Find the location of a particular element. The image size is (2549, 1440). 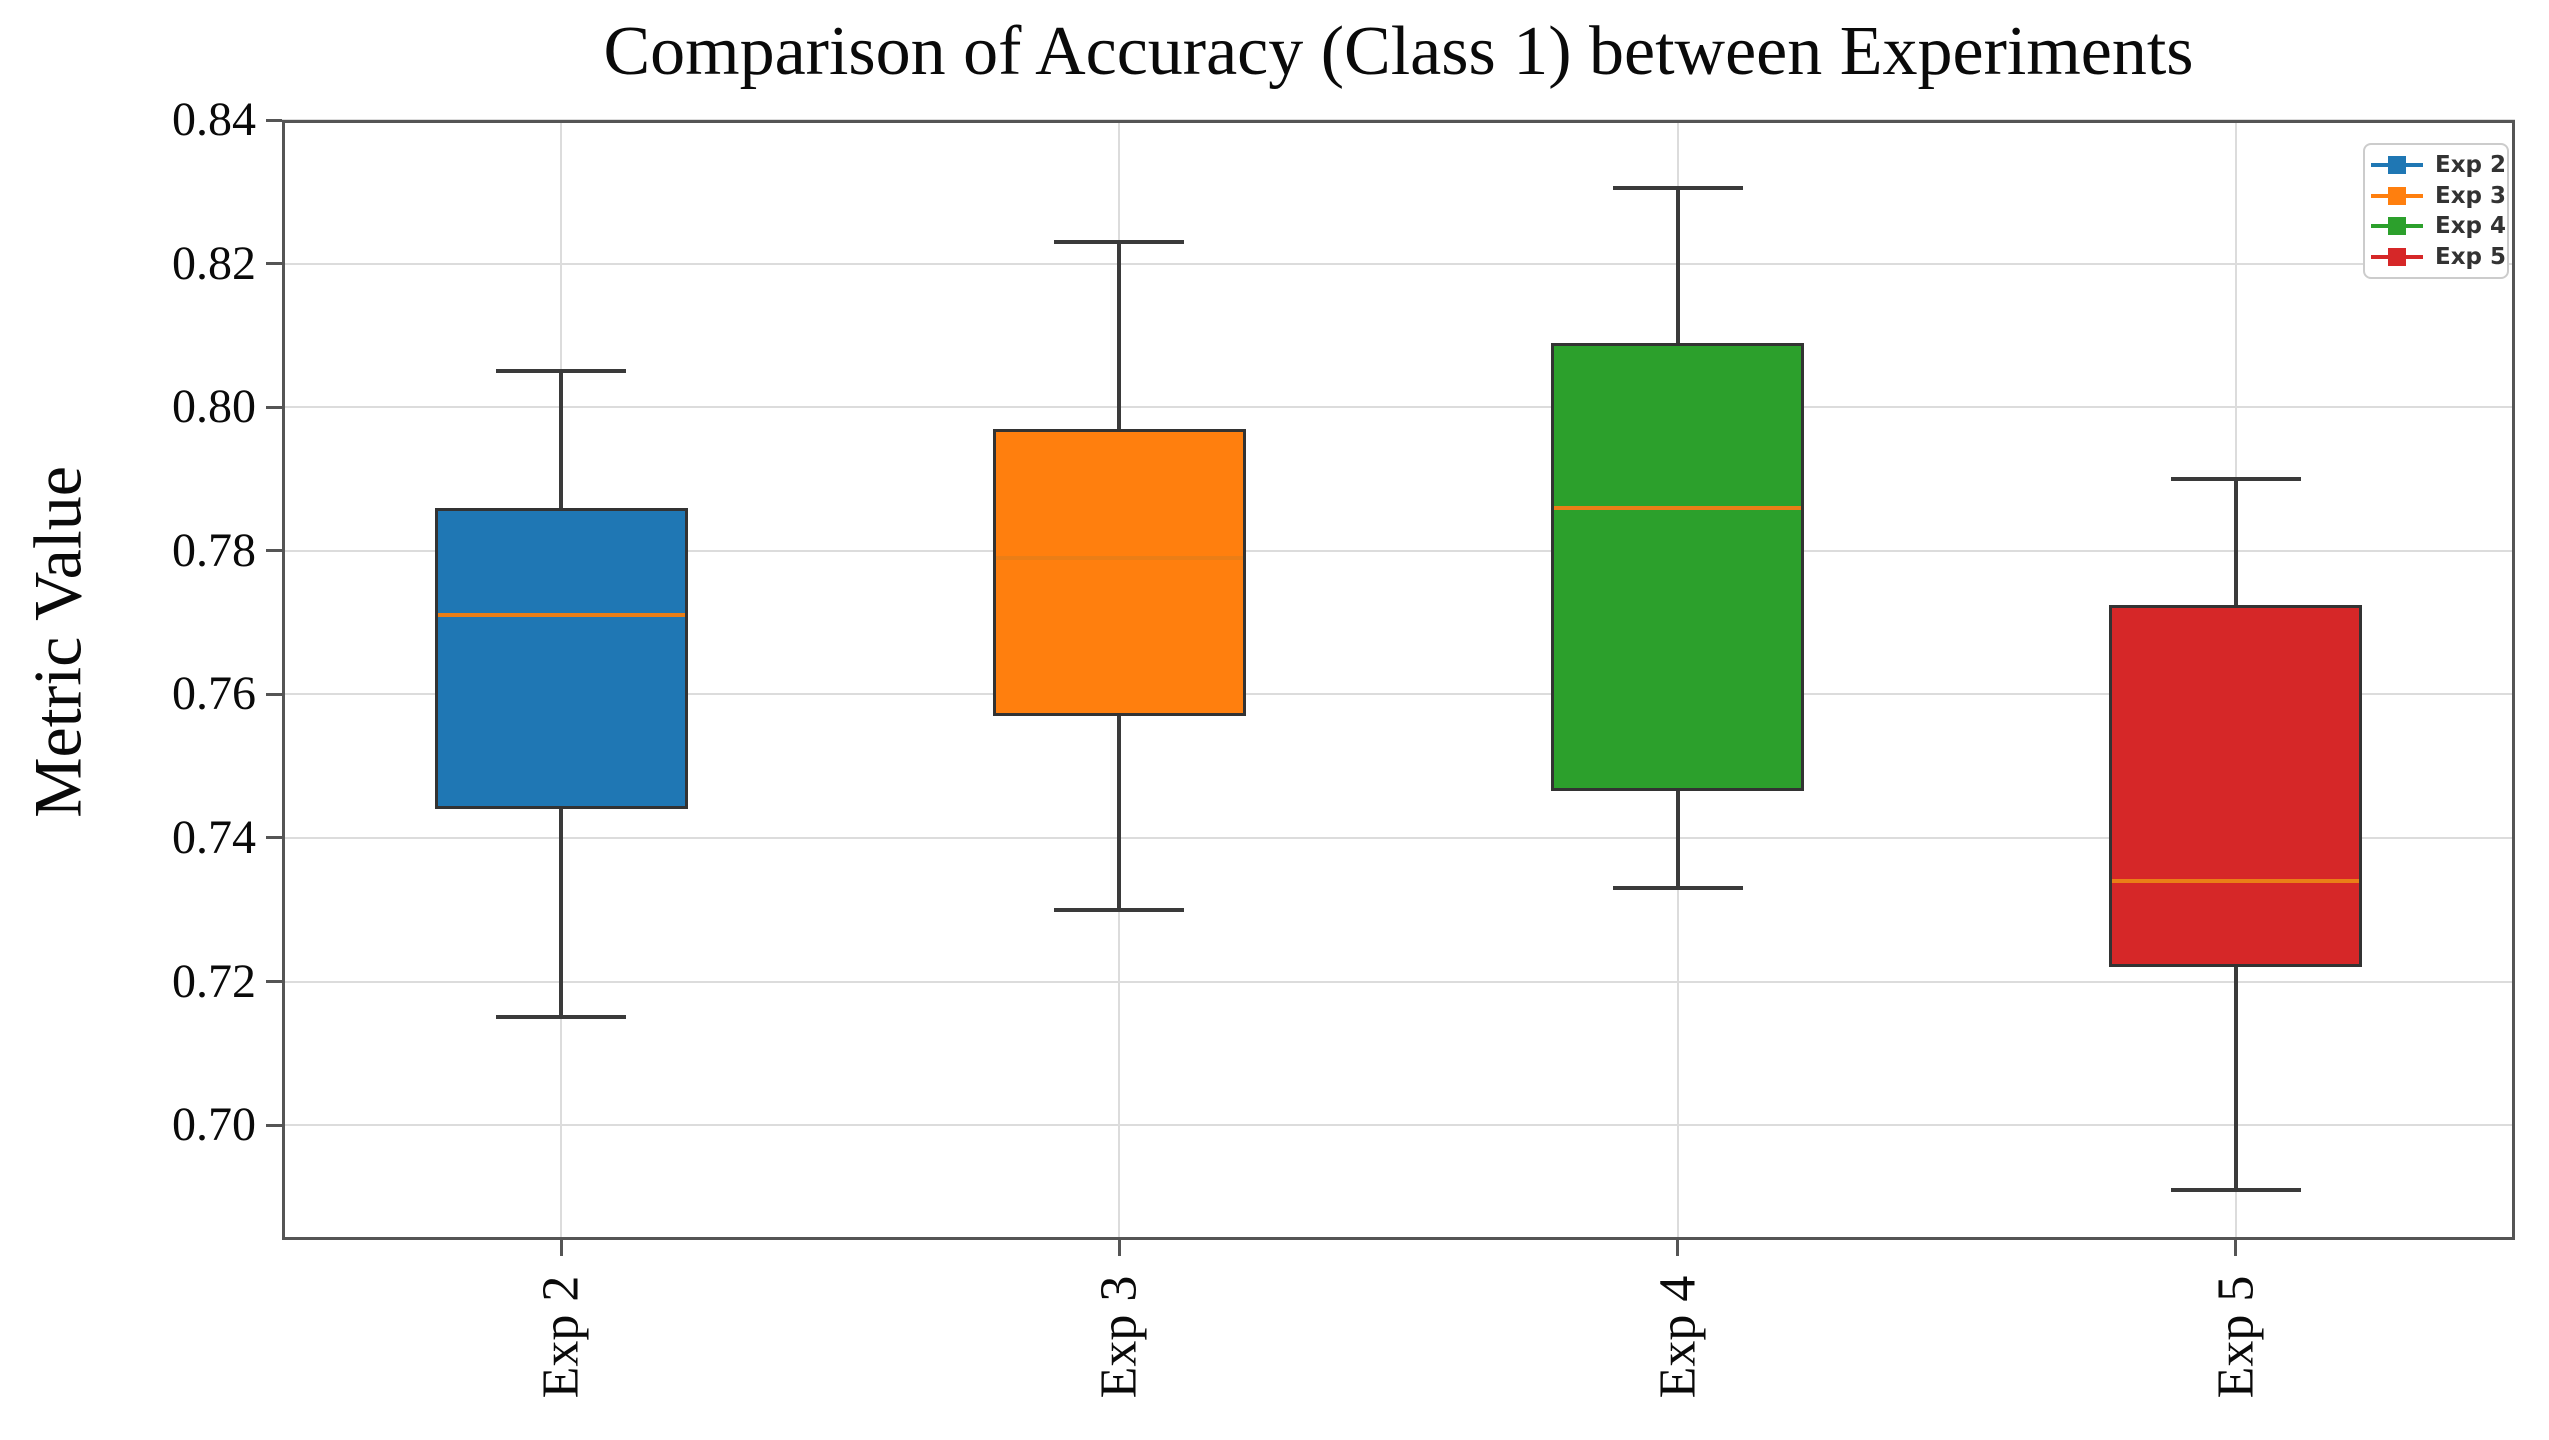

legend-row-exp-4: Exp 4 is located at coordinates (2438, 226).